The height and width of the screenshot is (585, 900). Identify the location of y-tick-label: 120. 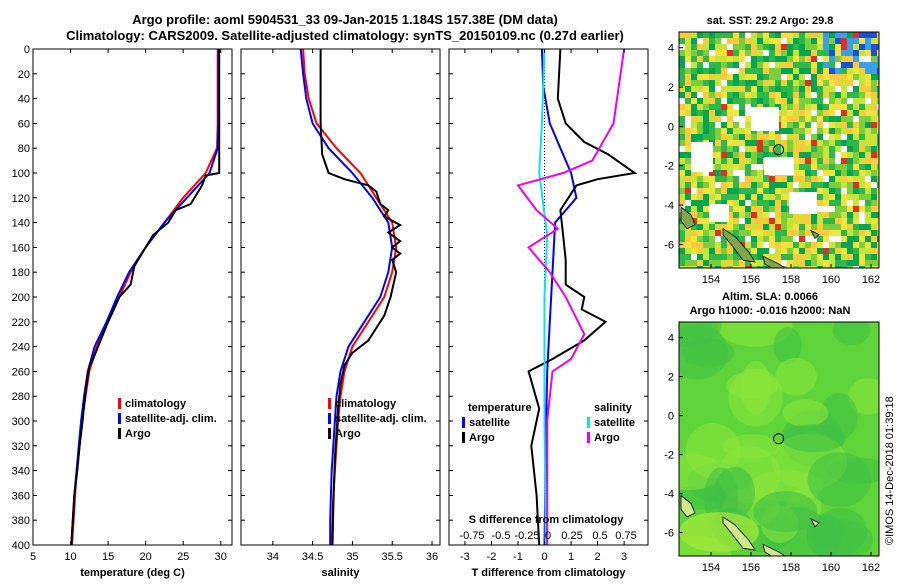
(21, 199).